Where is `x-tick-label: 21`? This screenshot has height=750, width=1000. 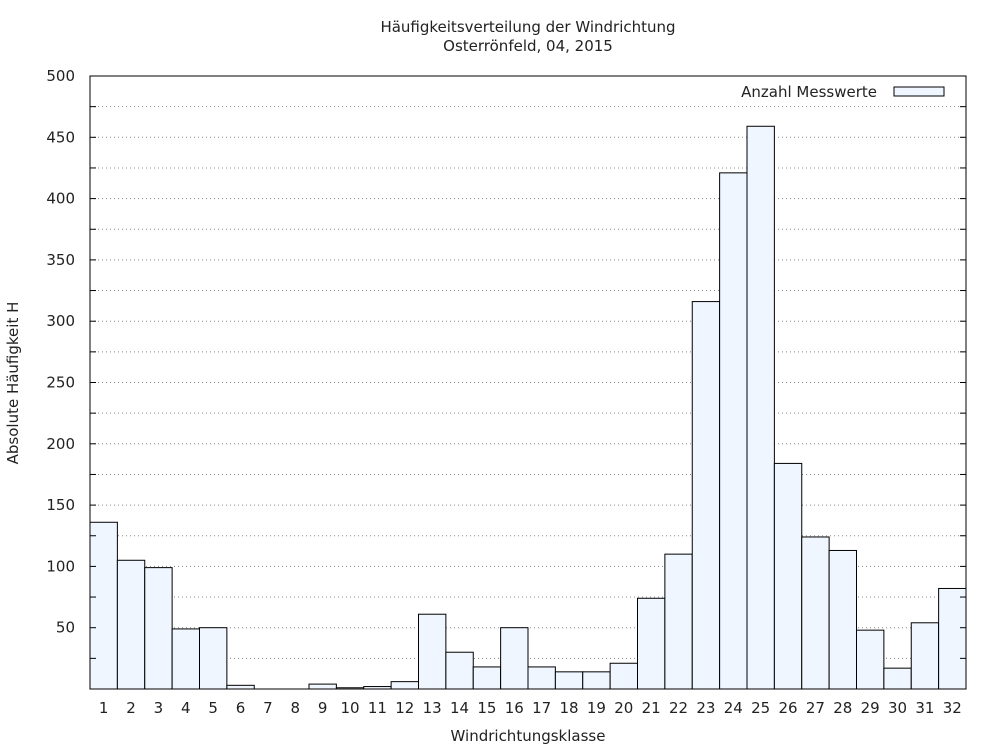
x-tick-label: 21 is located at coordinates (651, 708).